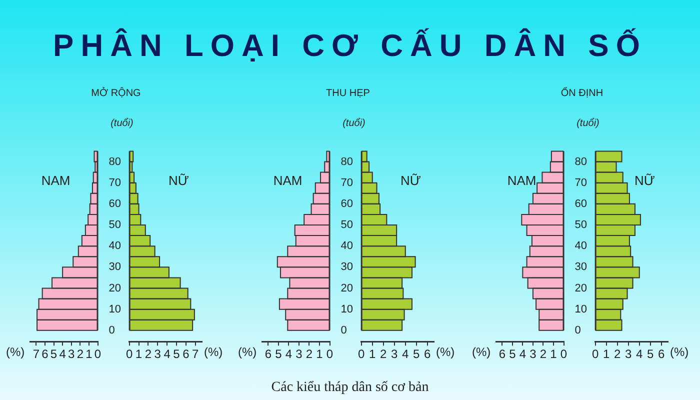  Describe the element at coordinates (350, 388) in the screenshot. I see `text: Các kiểu tháp dân số cơ bản` at that location.